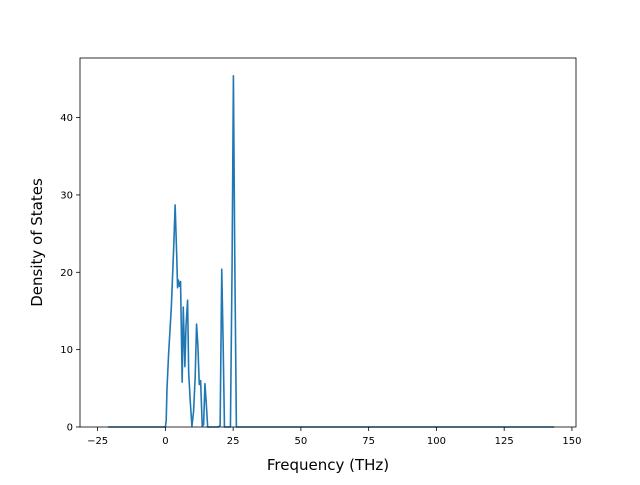 The width and height of the screenshot is (640, 485). Describe the element at coordinates (165, 441) in the screenshot. I see `x-tick-label: 0` at that location.